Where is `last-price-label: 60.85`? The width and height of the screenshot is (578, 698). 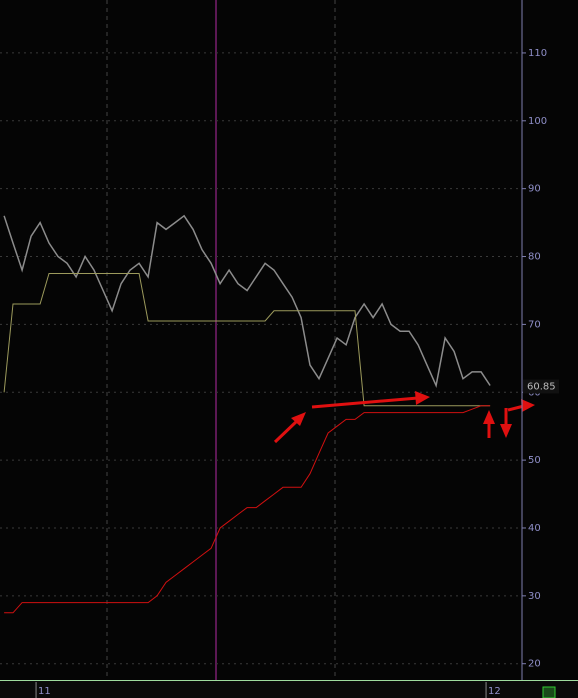 last-price-label: 60.85 is located at coordinates (541, 386).